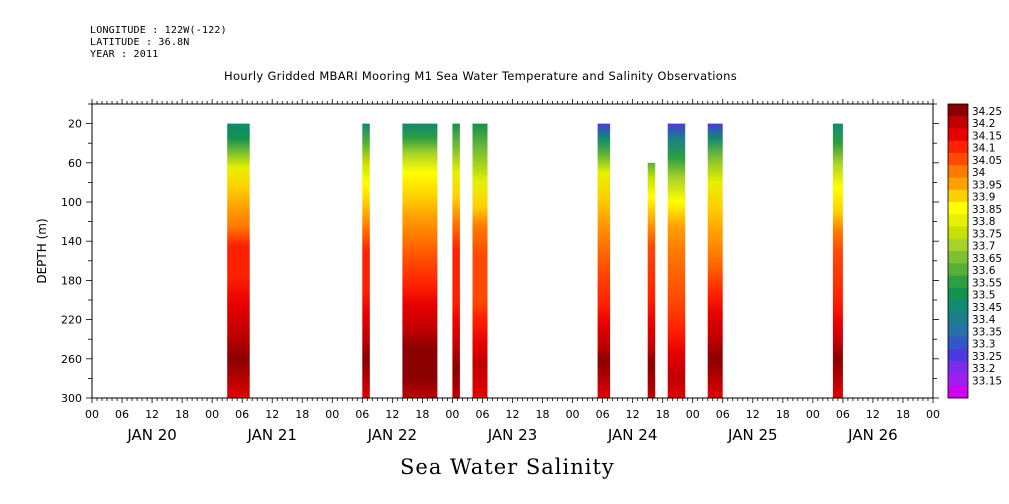 Image resolution: width=1009 pixels, height=504 pixels. What do you see at coordinates (987, 308) in the screenshot?
I see `colorbar-label: 33.45` at bounding box center [987, 308].